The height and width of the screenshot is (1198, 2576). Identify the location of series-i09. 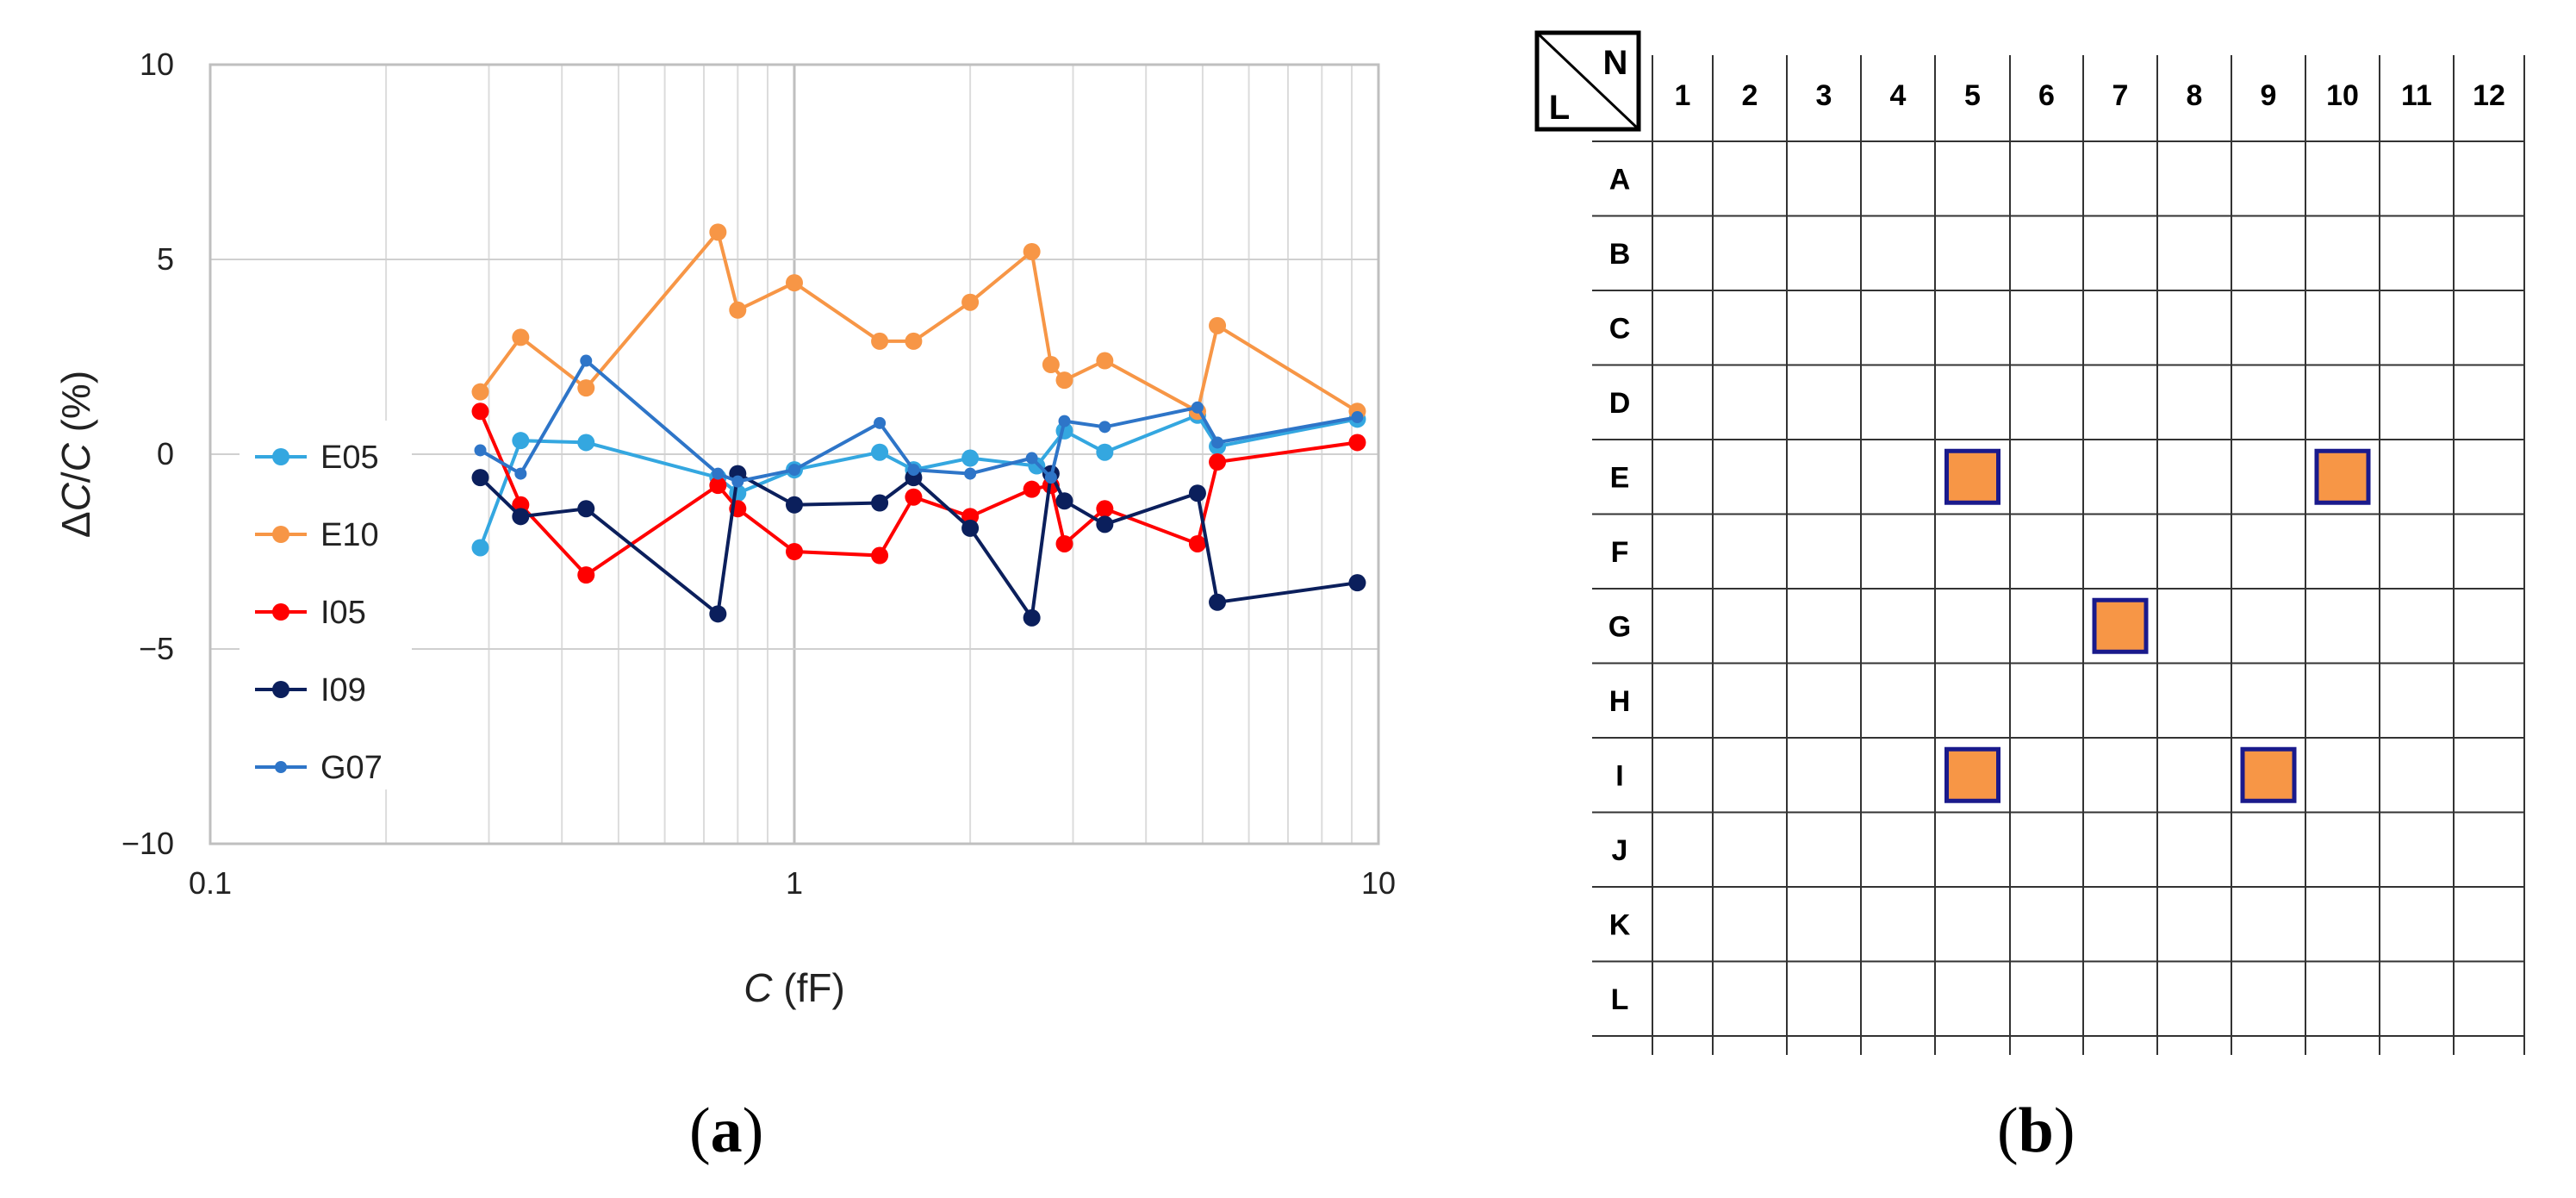
(919, 546).